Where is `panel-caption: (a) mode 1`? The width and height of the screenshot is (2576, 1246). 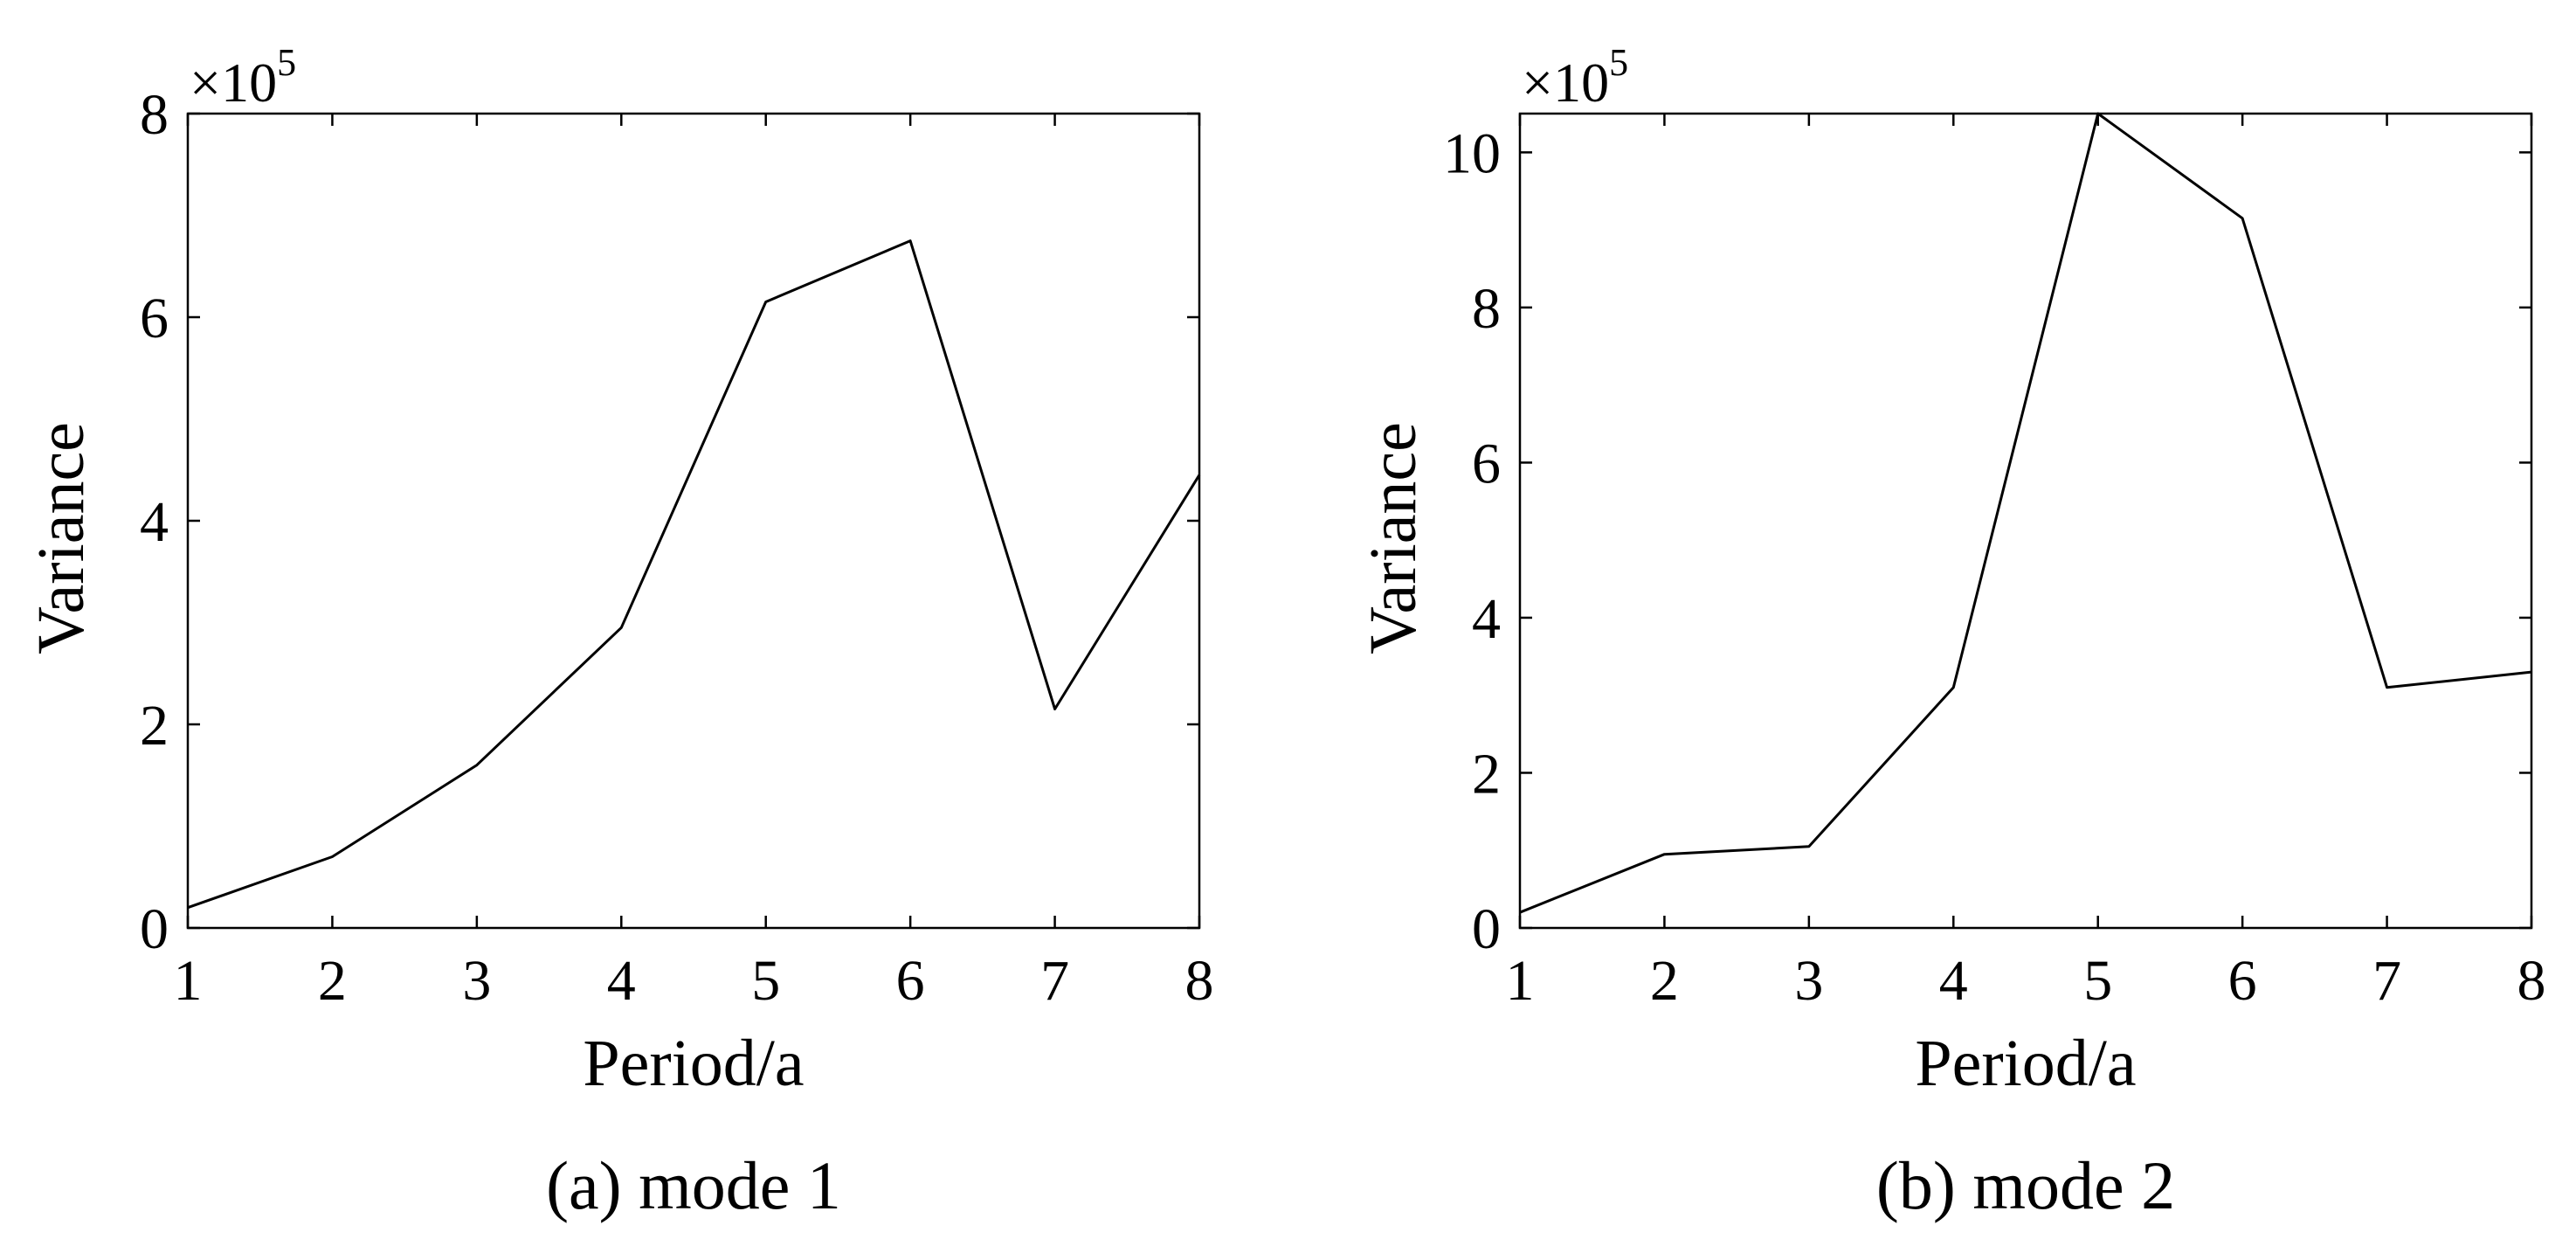
panel-caption: (a) mode 1 is located at coordinates (693, 1185).